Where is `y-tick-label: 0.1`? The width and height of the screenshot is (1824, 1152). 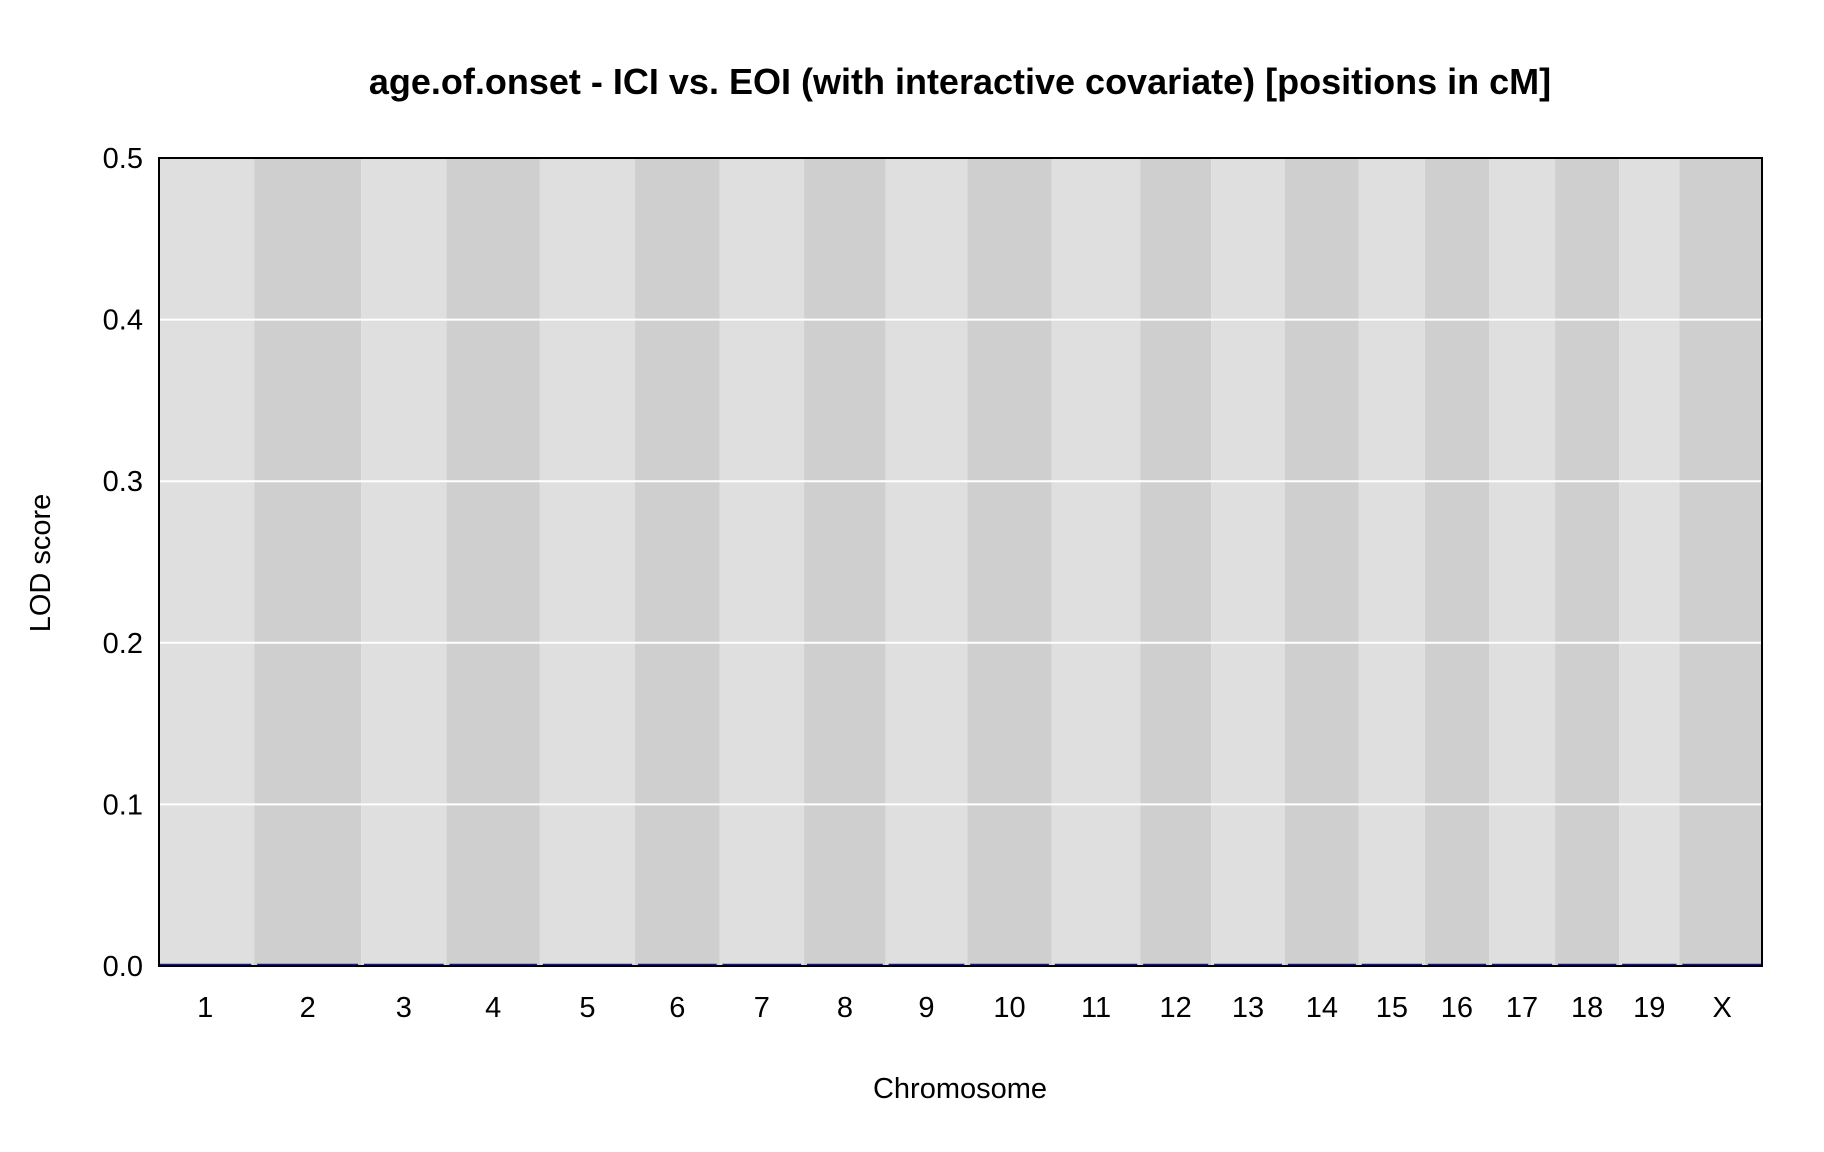 y-tick-label: 0.1 is located at coordinates (123, 805).